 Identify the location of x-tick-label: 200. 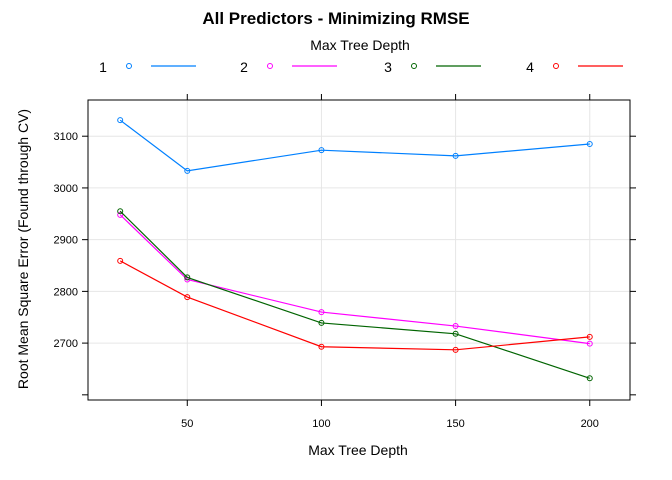
(590, 424).